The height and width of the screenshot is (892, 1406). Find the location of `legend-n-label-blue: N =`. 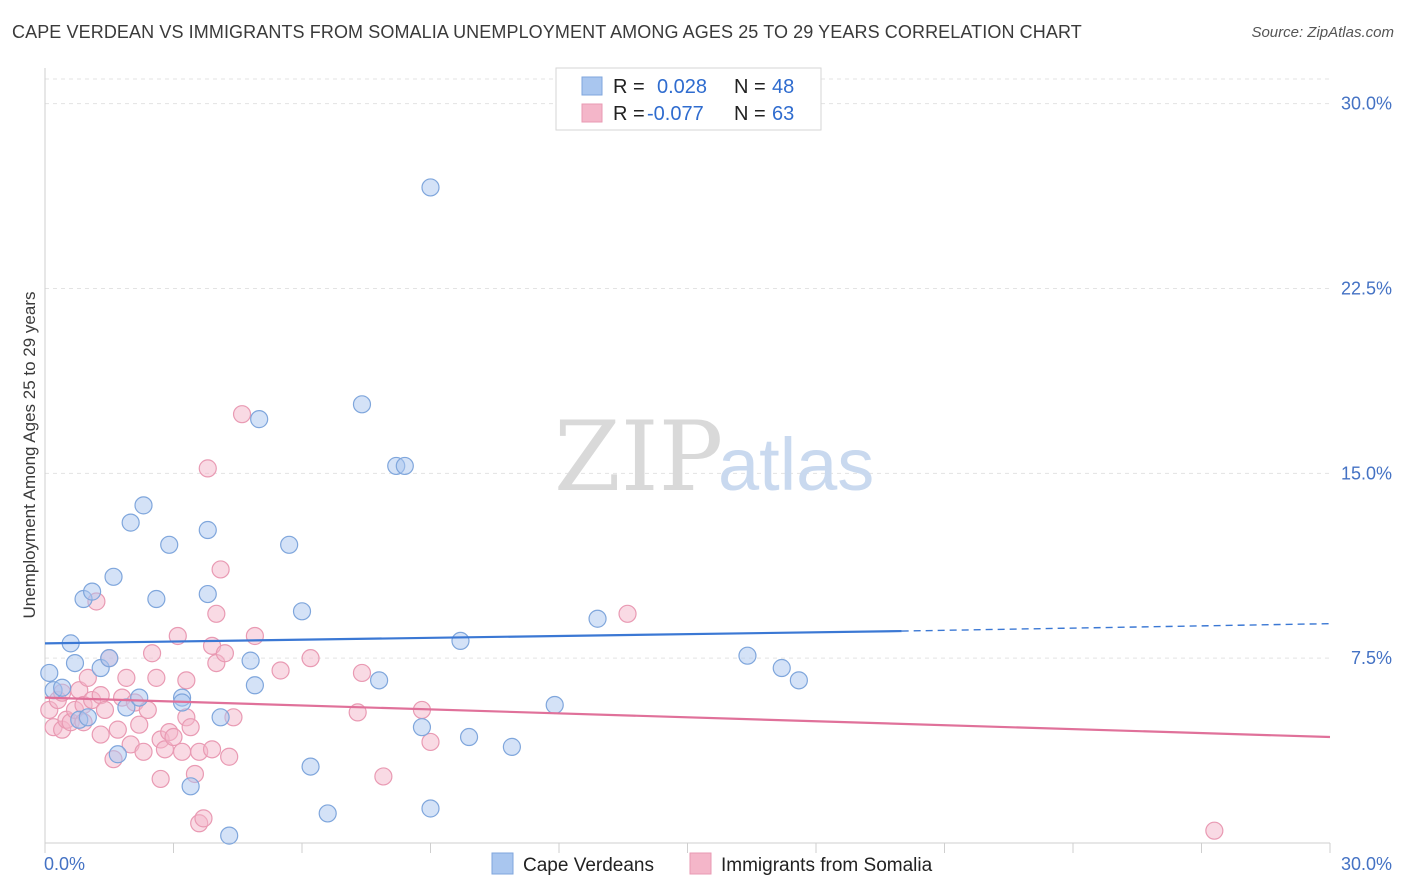

legend-n-label-blue: N = is located at coordinates (750, 87).